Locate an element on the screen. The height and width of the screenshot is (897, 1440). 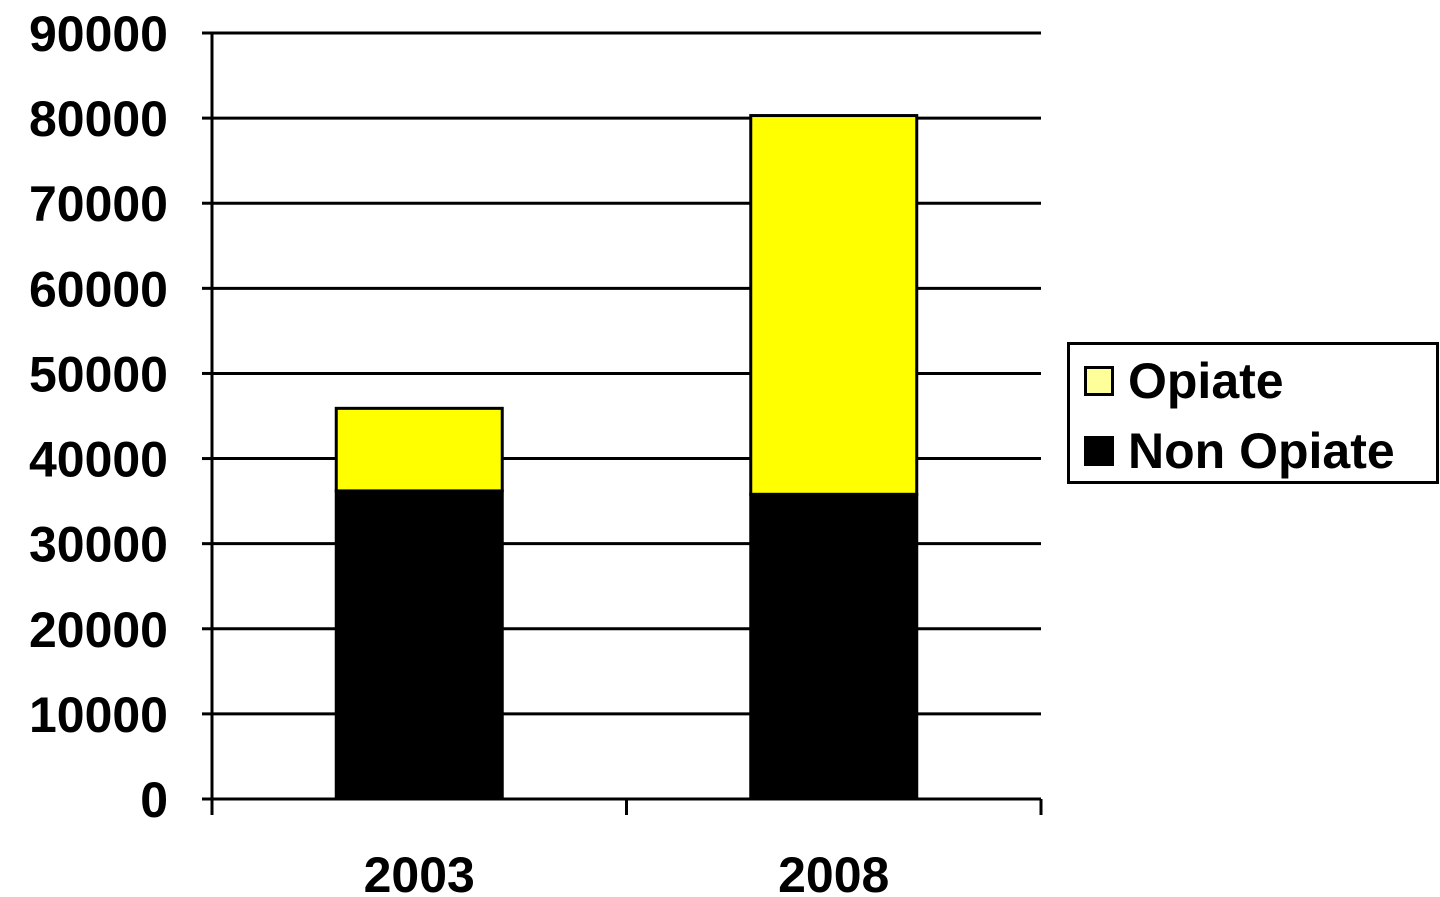
y-tick-label: 50000 is located at coordinates (98, 374).